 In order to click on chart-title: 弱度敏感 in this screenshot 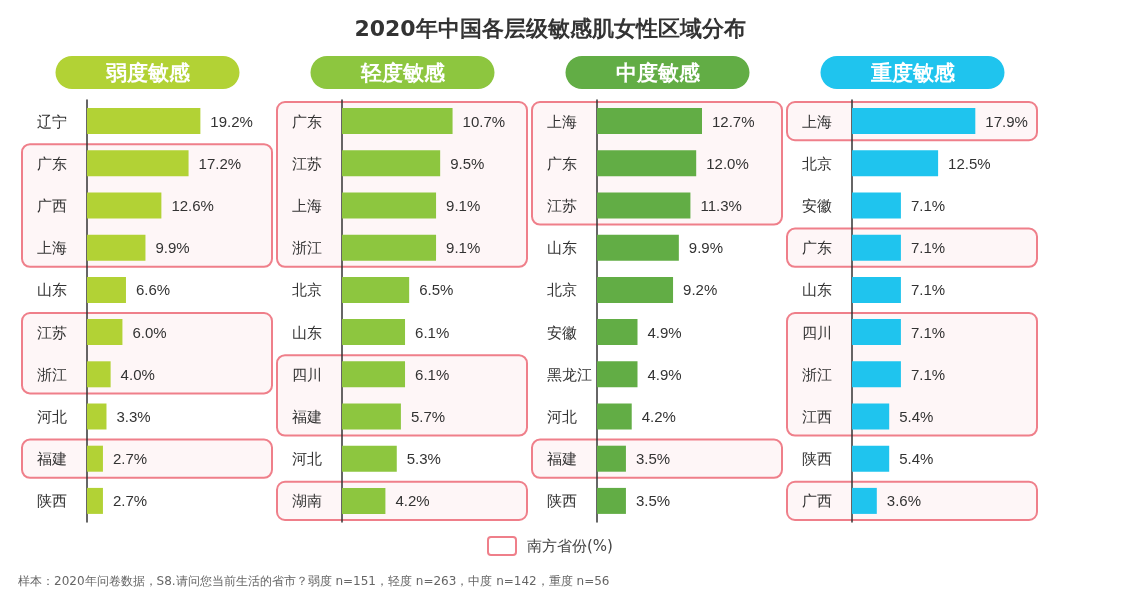, I will do `click(147, 72)`.